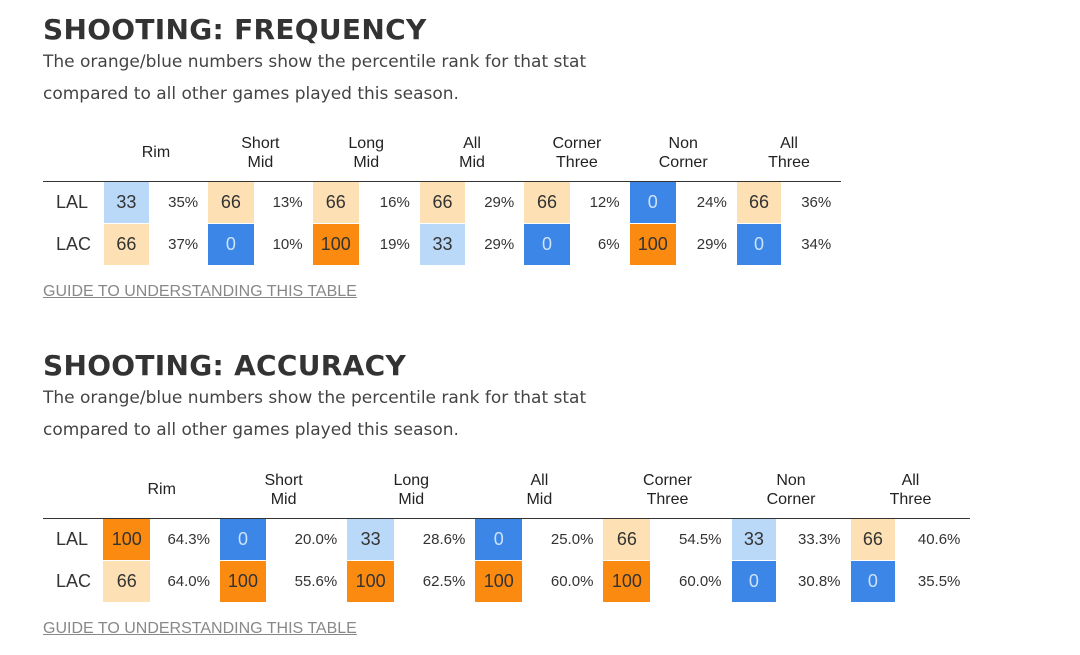 The width and height of the screenshot is (1080, 655). What do you see at coordinates (235, 29) in the screenshot?
I see `frequency-title: SHOOTING: FREQUENCY` at bounding box center [235, 29].